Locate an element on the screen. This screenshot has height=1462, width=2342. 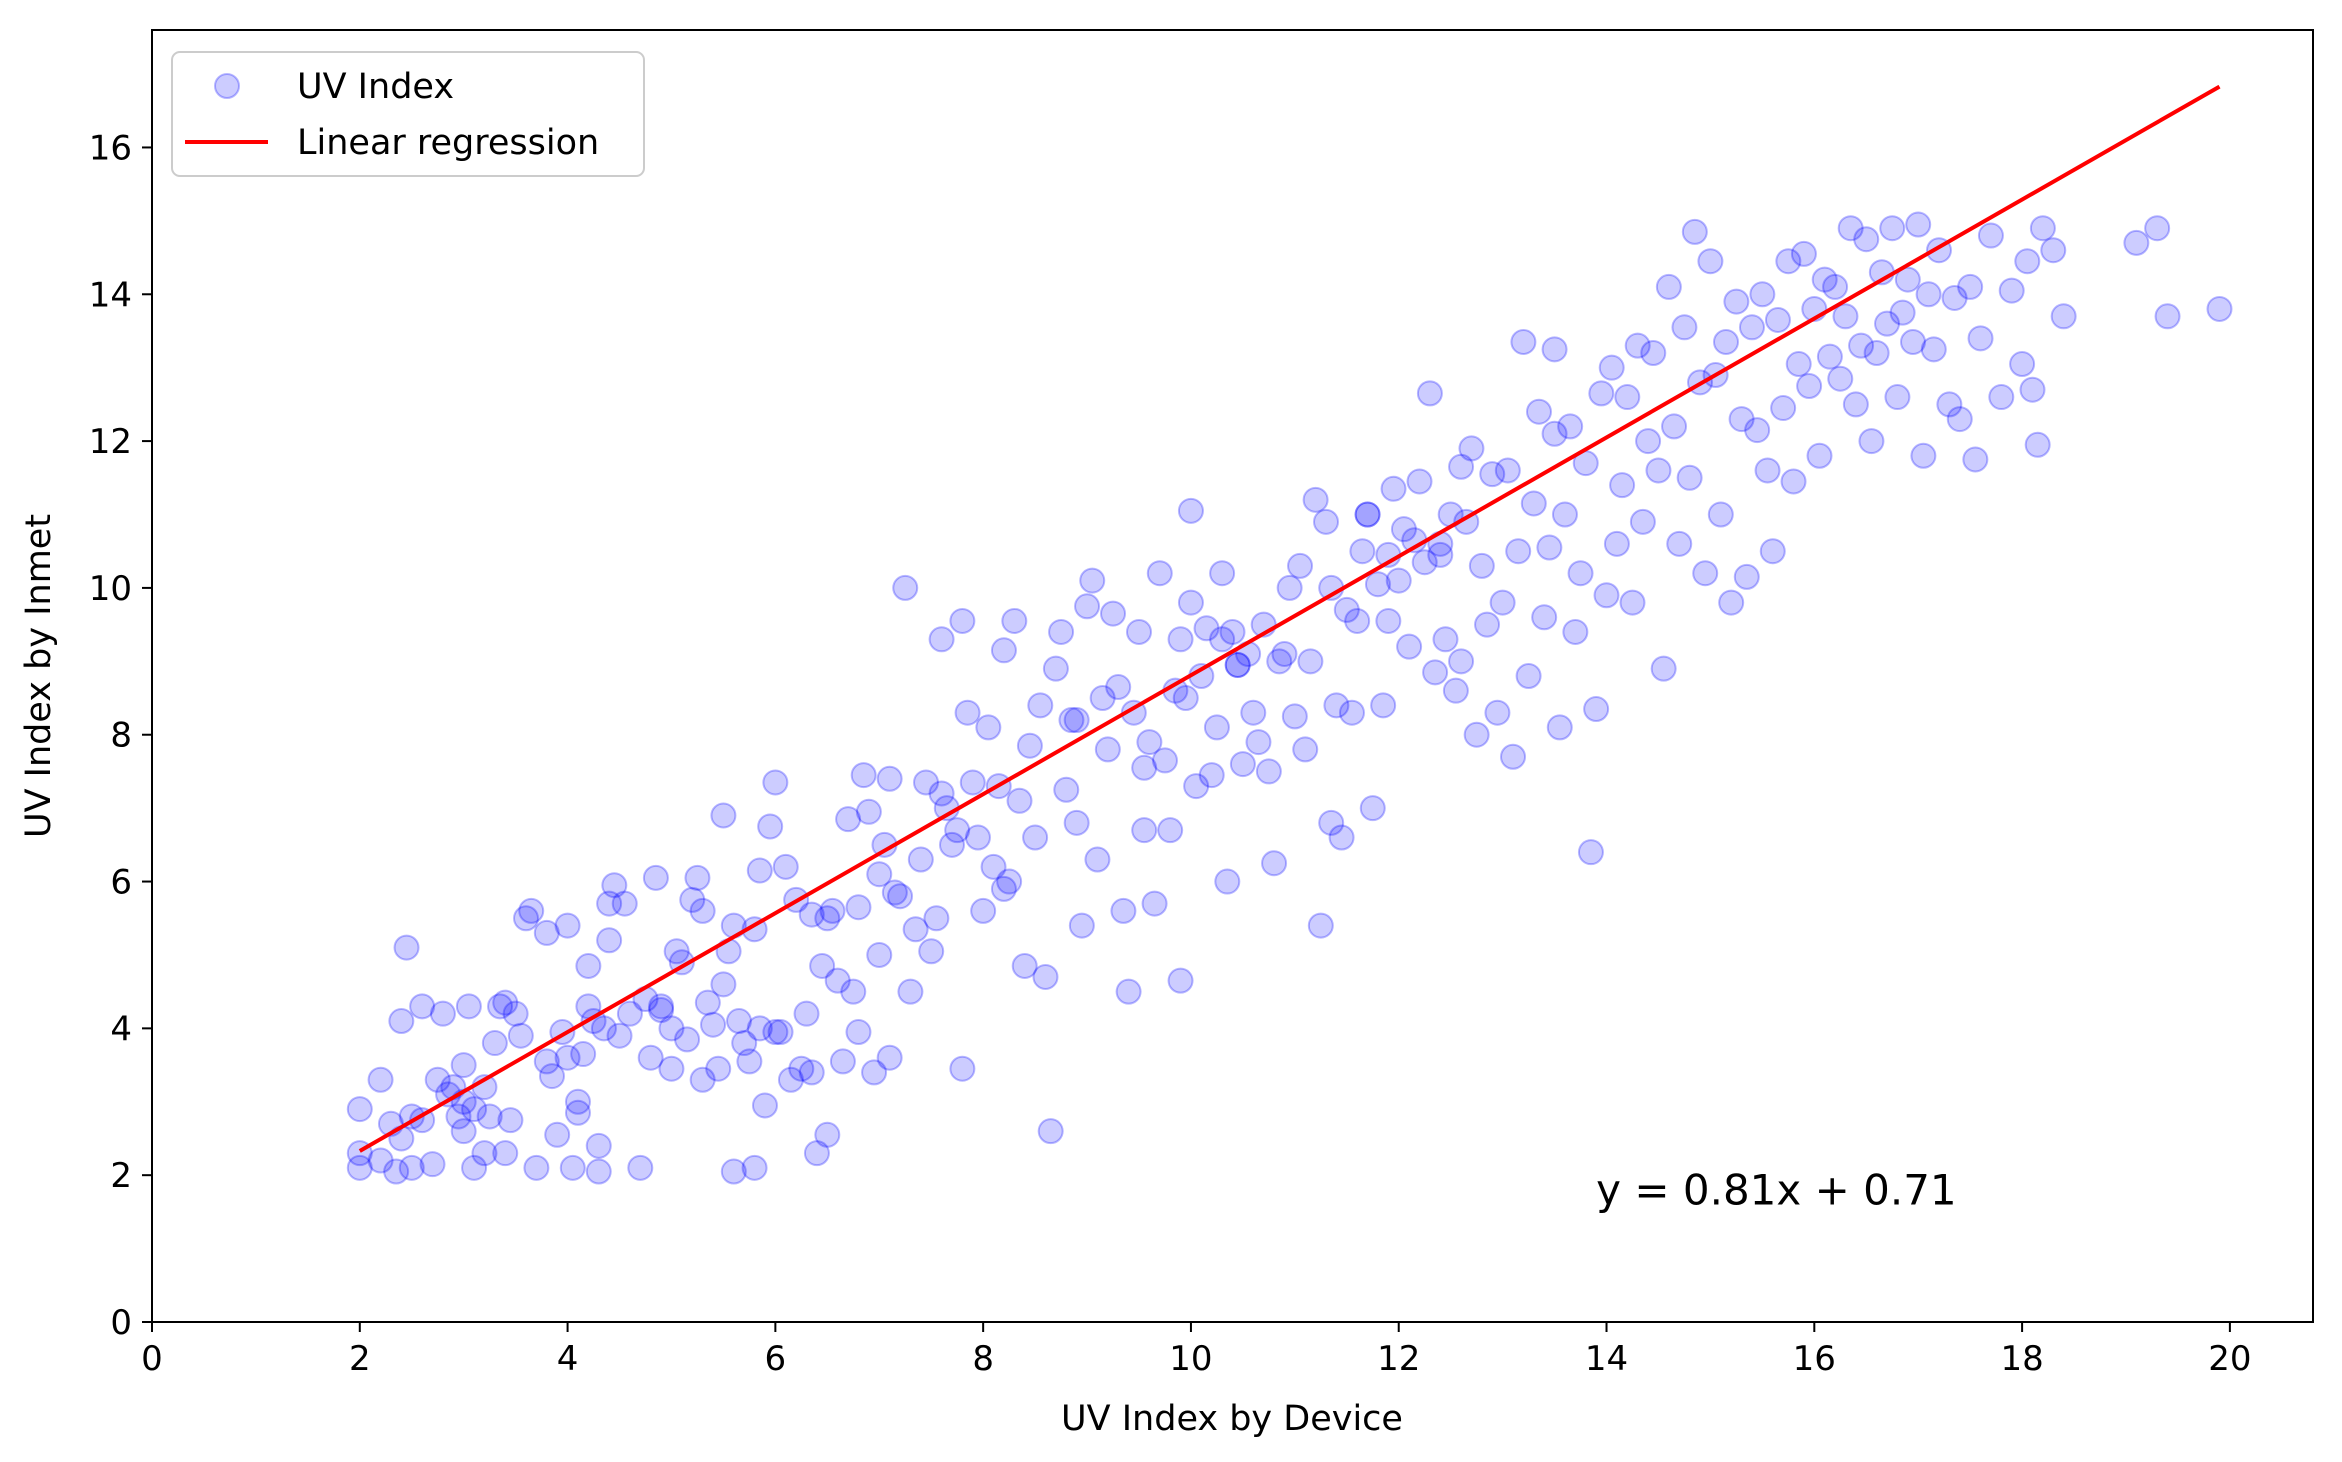
x-tick-label: 16 is located at coordinates (1814, 1359).